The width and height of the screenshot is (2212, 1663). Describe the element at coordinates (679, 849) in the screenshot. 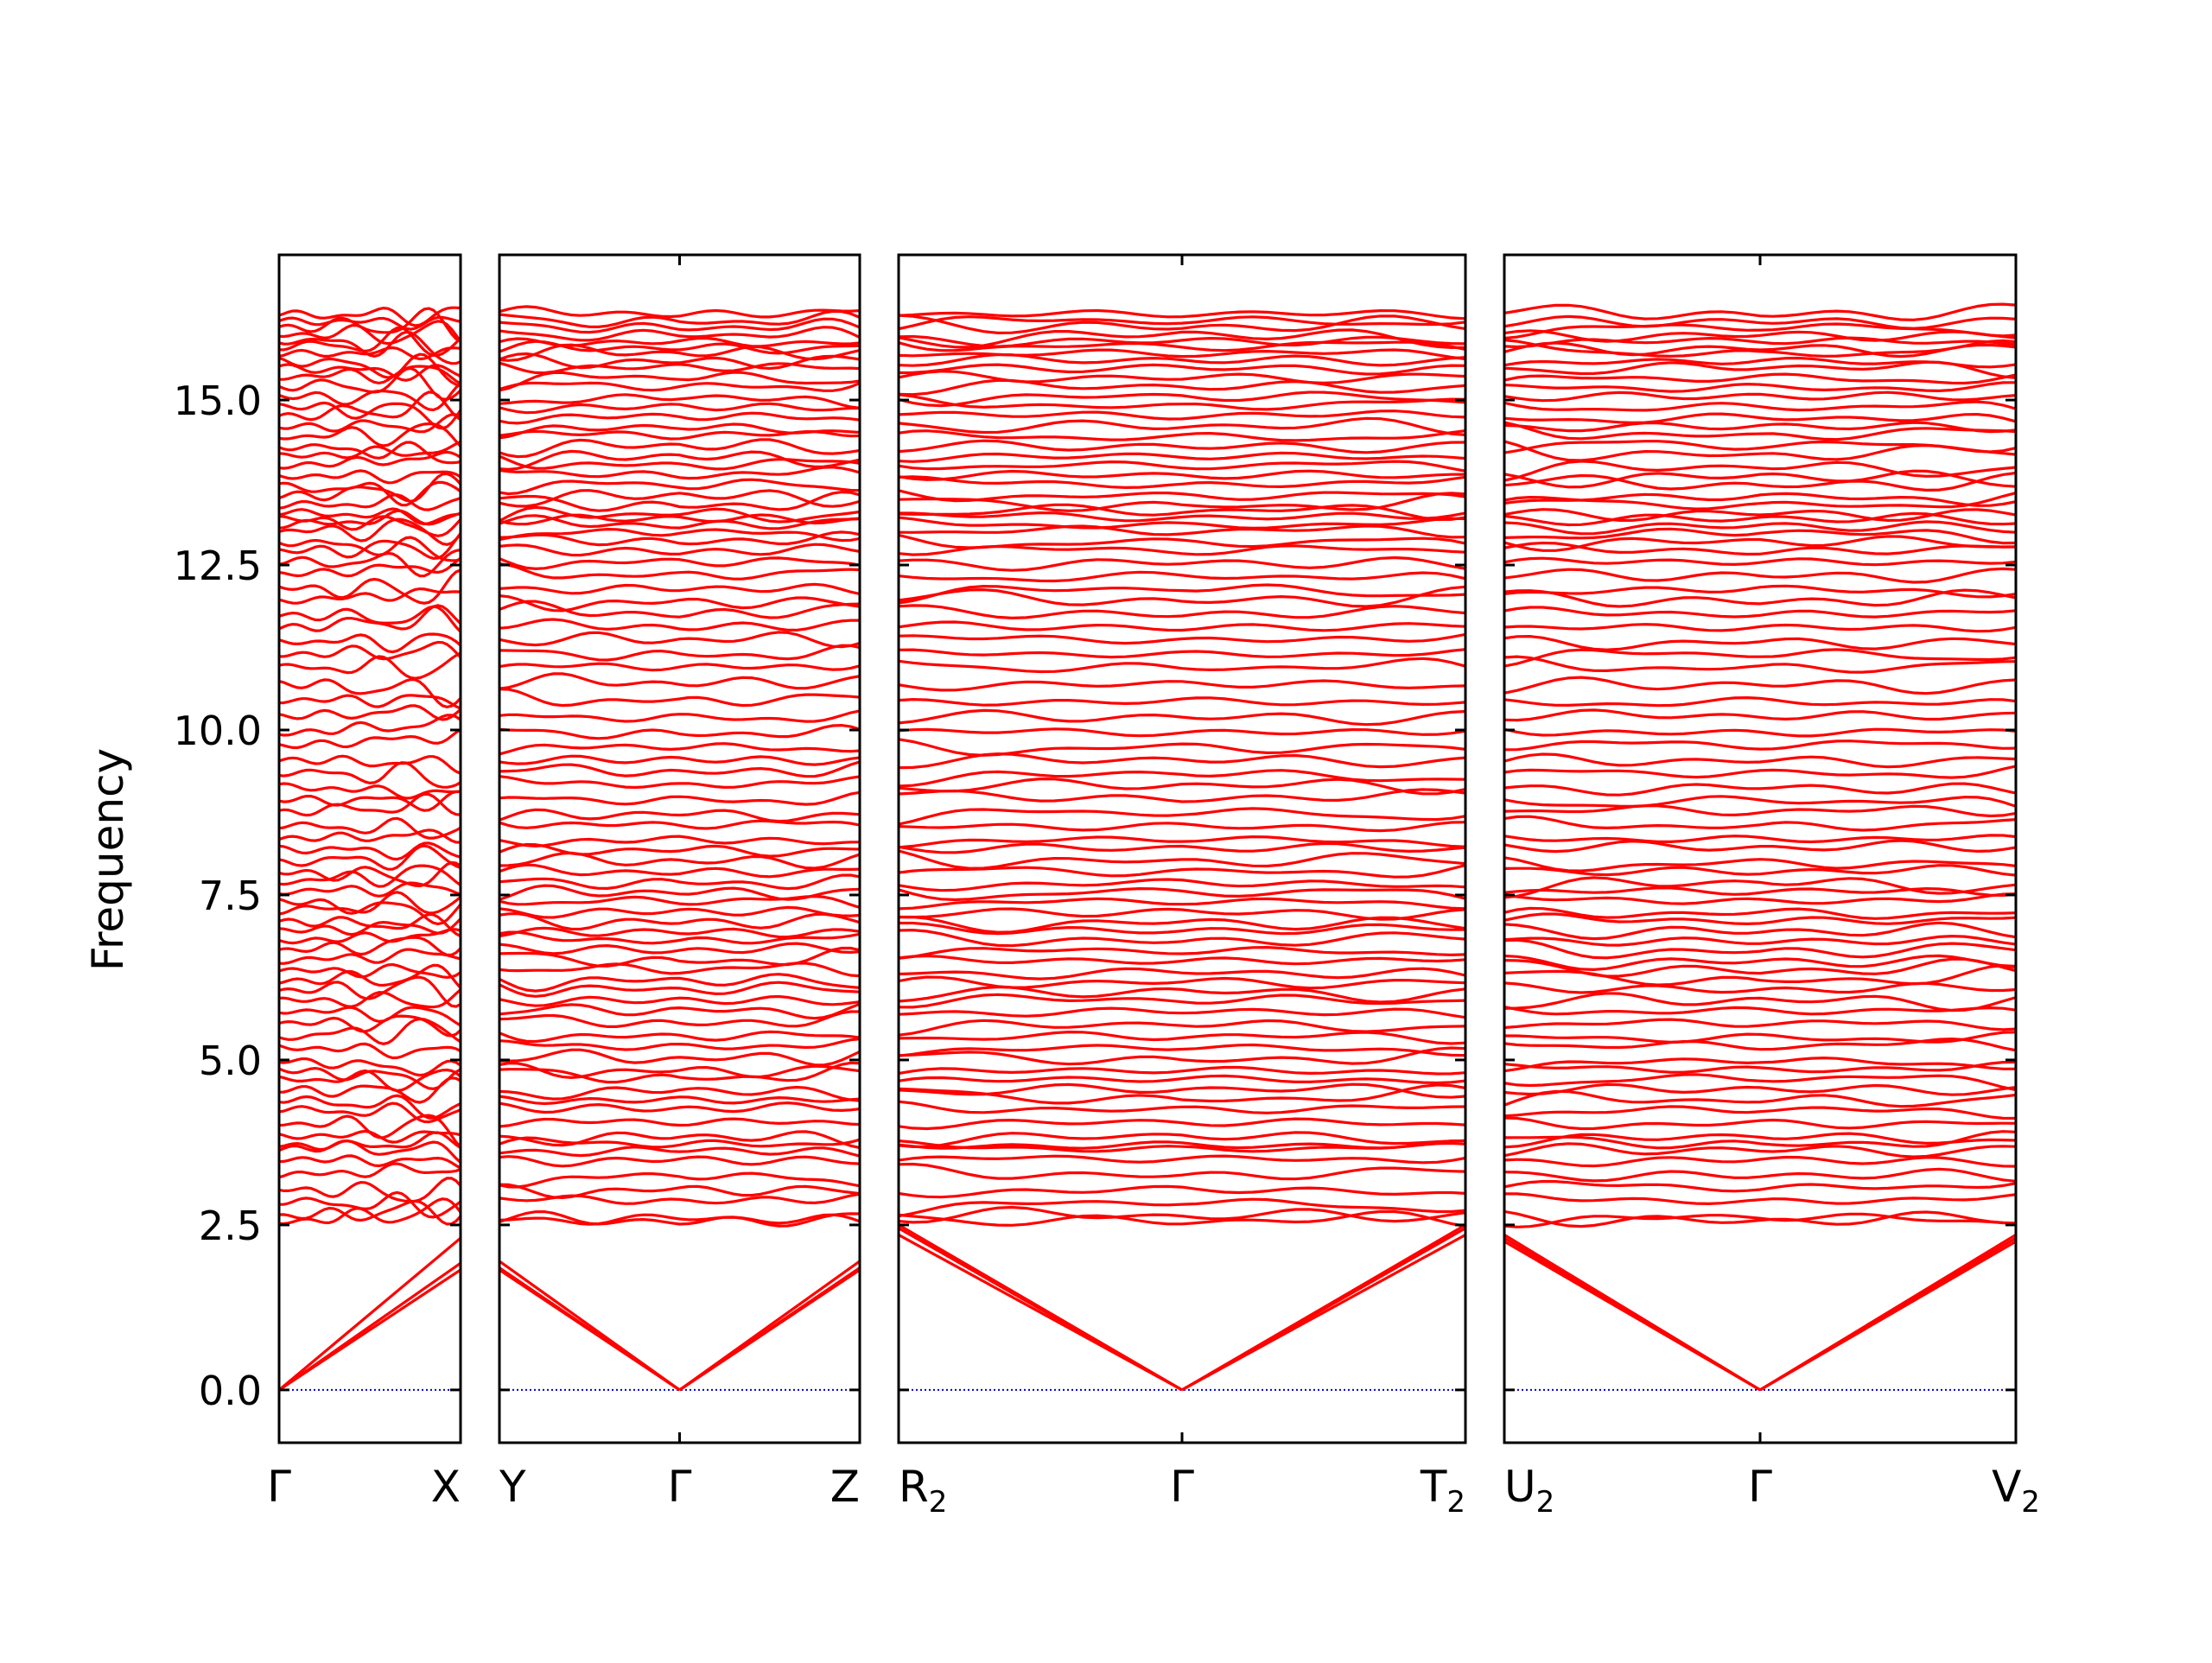

I see `band-group` at that location.